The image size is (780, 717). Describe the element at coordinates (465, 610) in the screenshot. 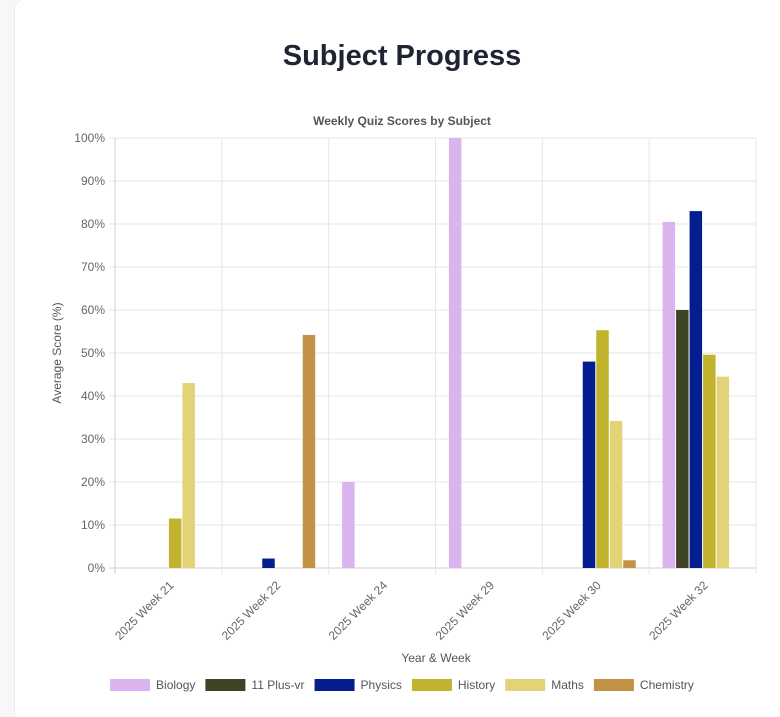

I see `x-tick-label: 2025 Week 29` at that location.